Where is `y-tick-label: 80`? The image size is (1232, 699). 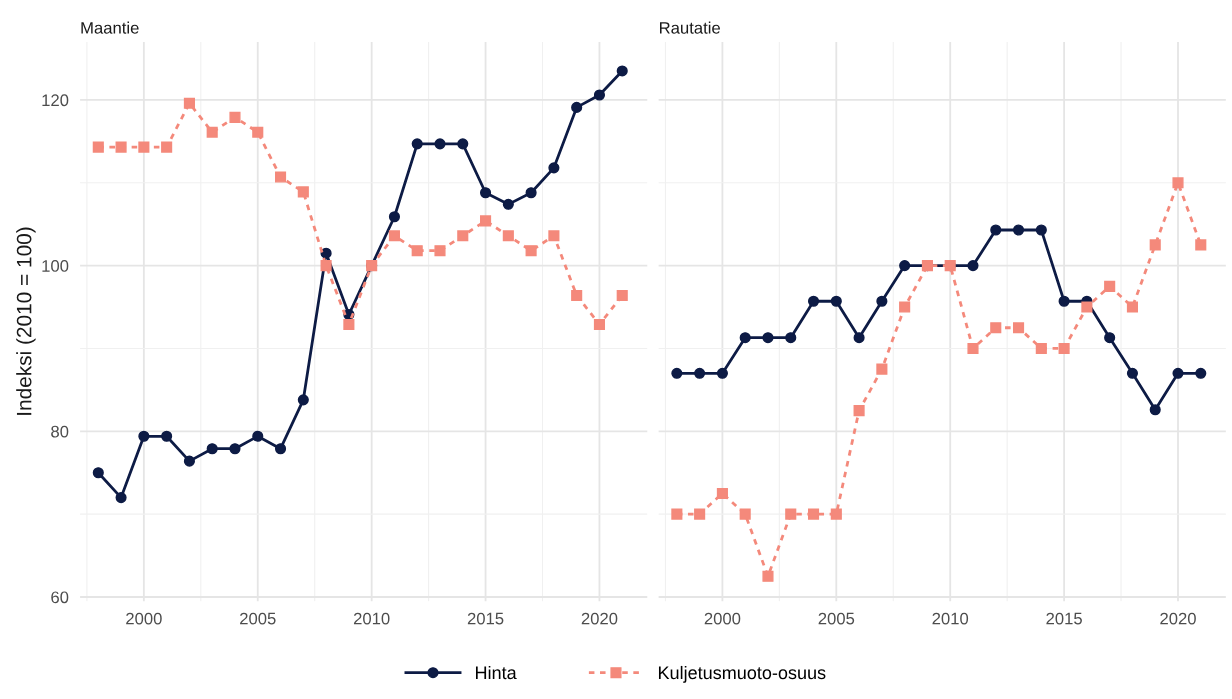
y-tick-label: 80 is located at coordinates (60, 431).